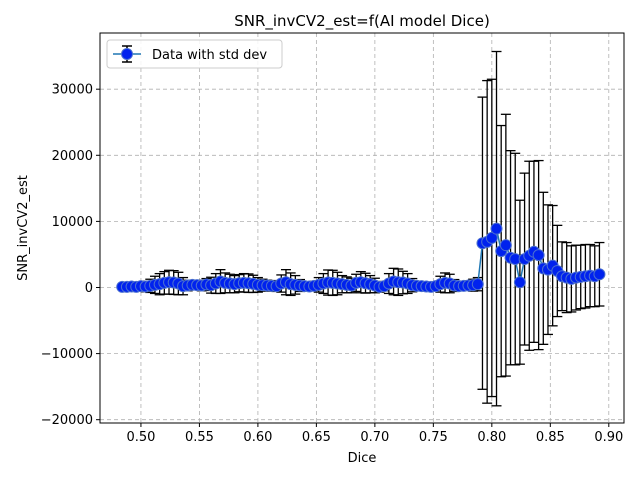 The image size is (640, 480). I want to click on legend: Data with std dev, so click(194, 54).